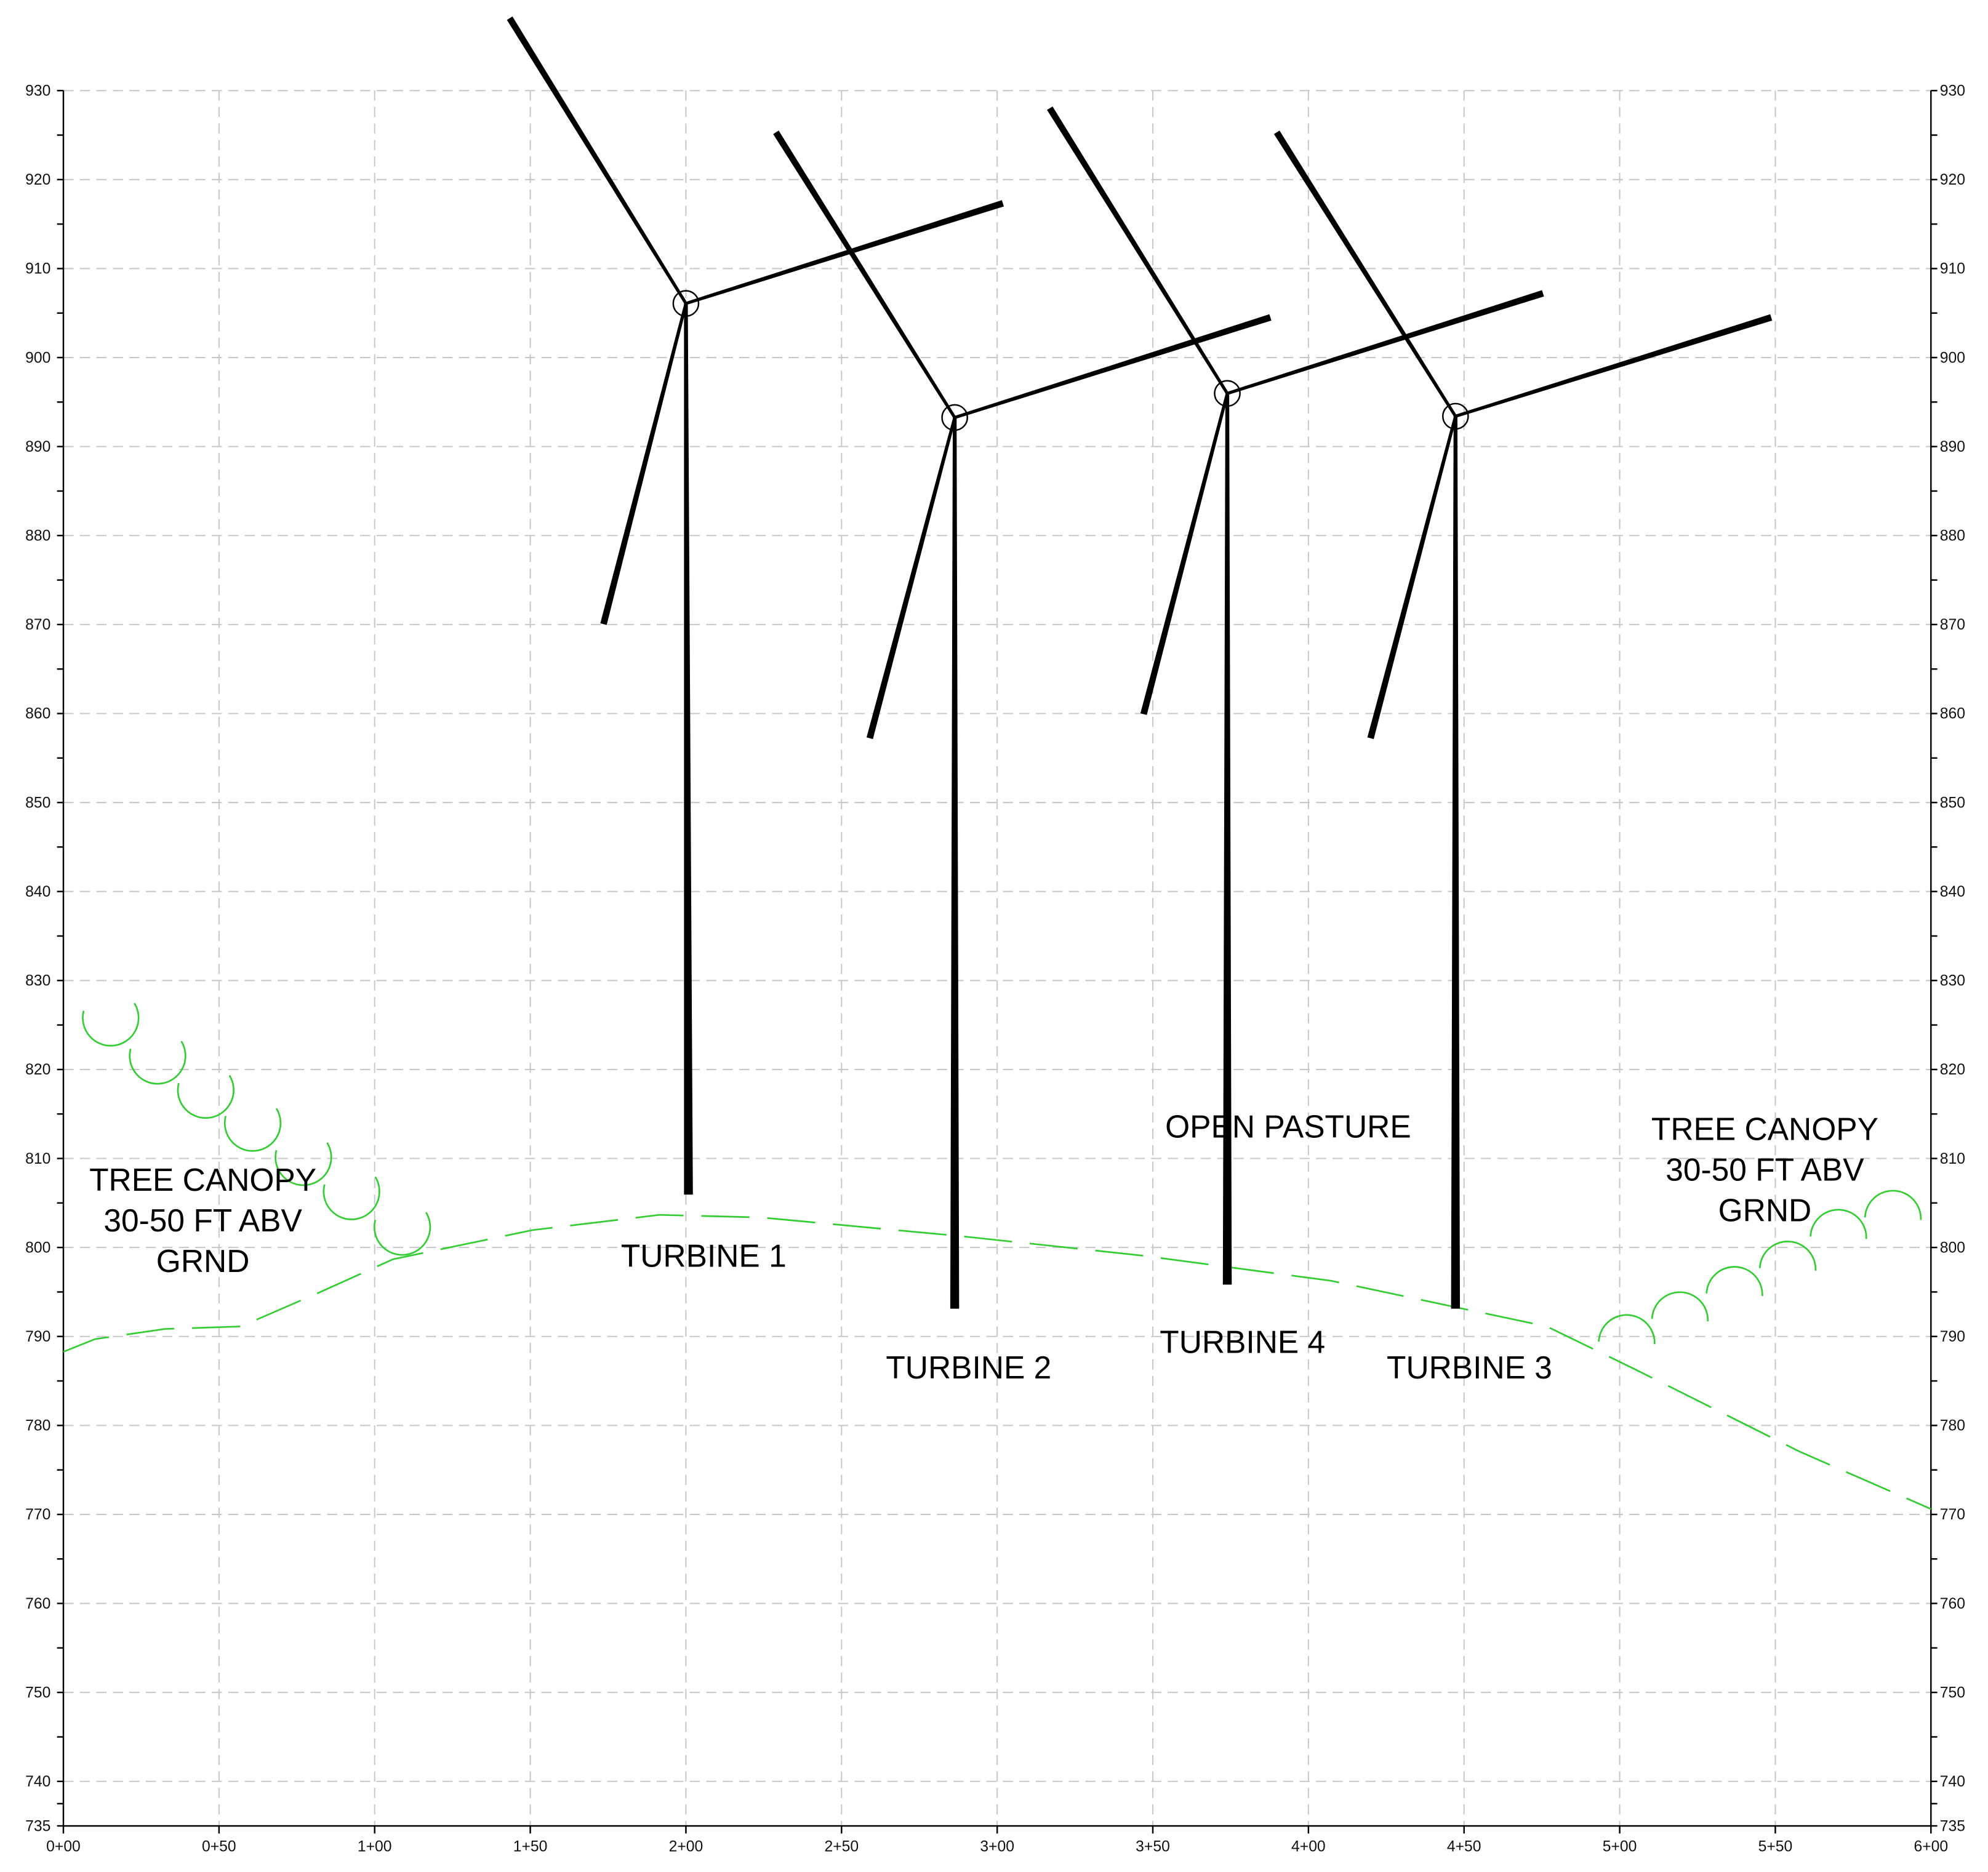 This screenshot has height=1872, width=1988. Describe the element at coordinates (37, 625) in the screenshot. I see `y-tick-label: 870` at that location.